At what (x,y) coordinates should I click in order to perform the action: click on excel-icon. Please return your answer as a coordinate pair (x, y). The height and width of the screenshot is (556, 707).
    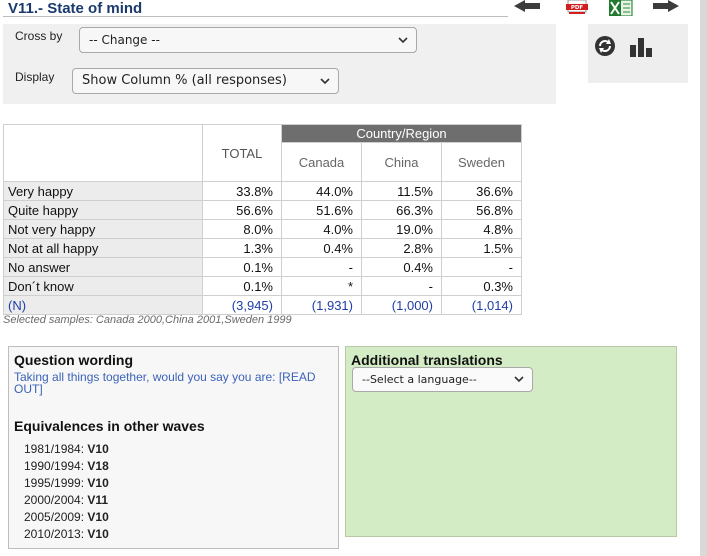
    Looking at the image, I should click on (621, 8).